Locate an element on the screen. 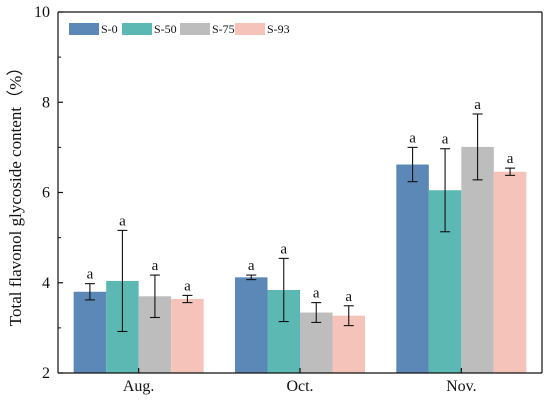  y-tick-label: 6 is located at coordinates (46, 193).